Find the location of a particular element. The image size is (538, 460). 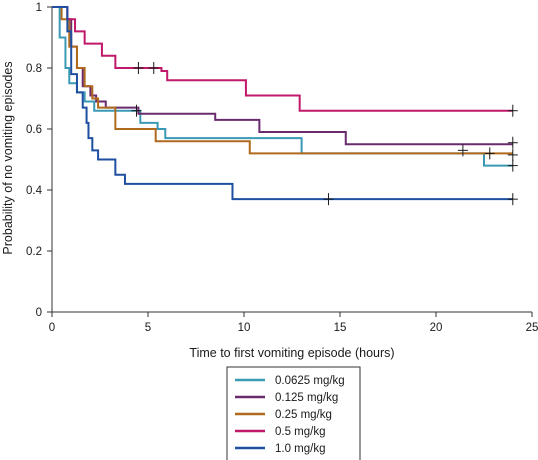

y-tick-label: 1 is located at coordinates (39, 8).